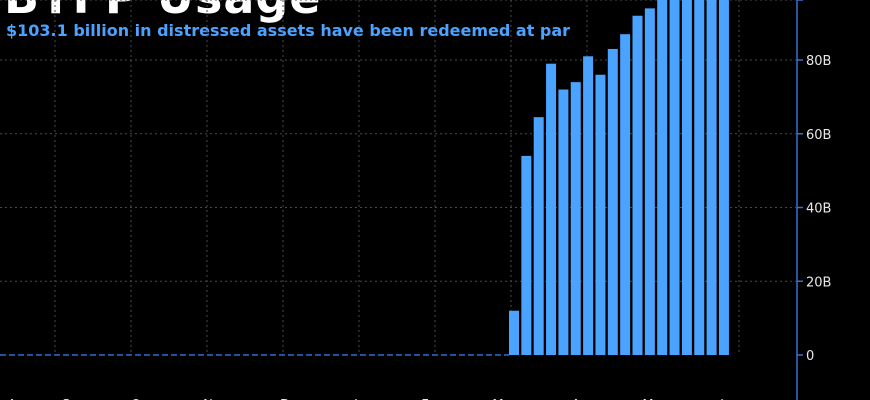 The height and width of the screenshot is (400, 870). I want to click on y-tick-label: 40B, so click(818, 209).